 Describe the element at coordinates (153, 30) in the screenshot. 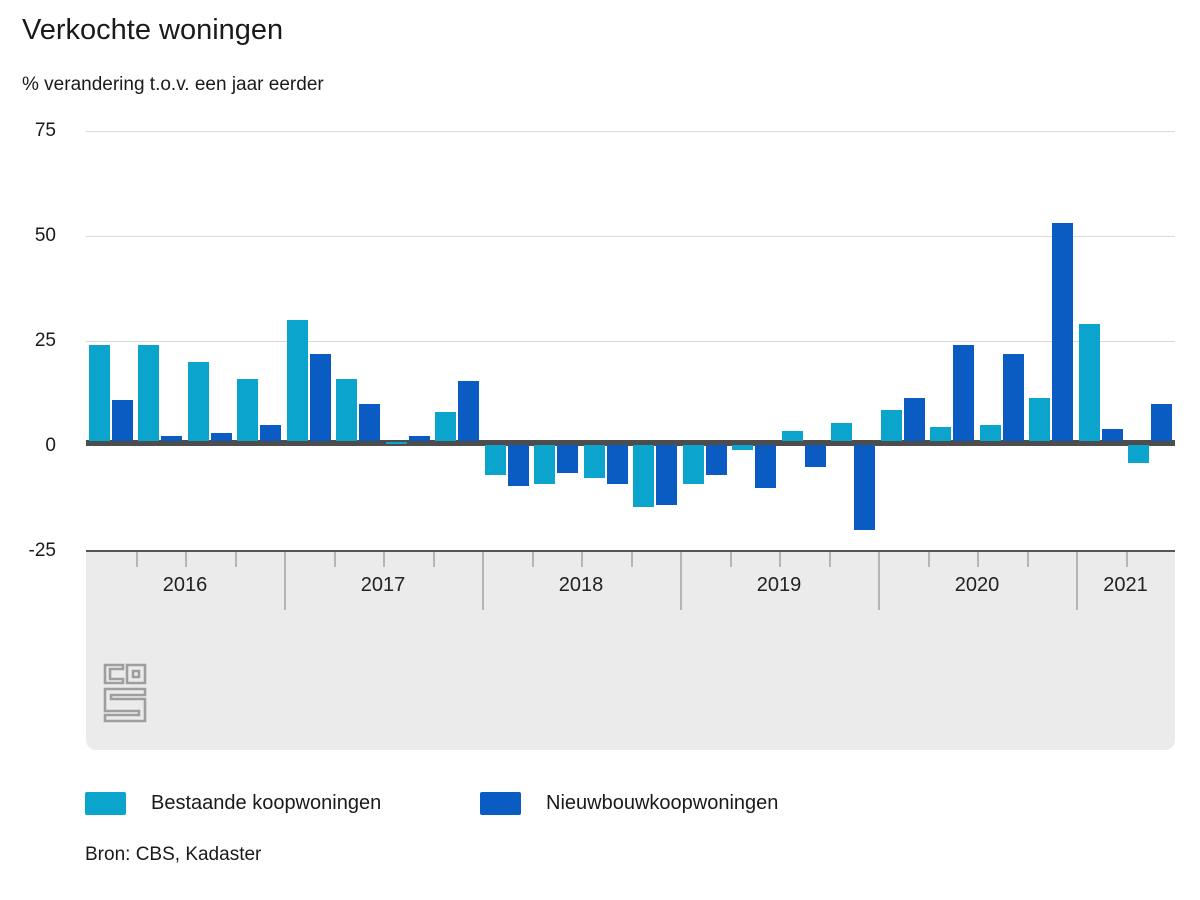

I see `chart-title: Verkochte woningen` at that location.